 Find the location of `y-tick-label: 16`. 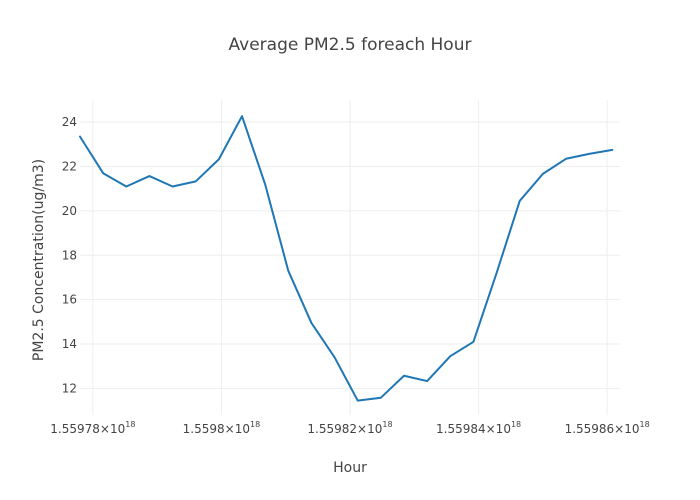

y-tick-label: 16 is located at coordinates (69, 300).